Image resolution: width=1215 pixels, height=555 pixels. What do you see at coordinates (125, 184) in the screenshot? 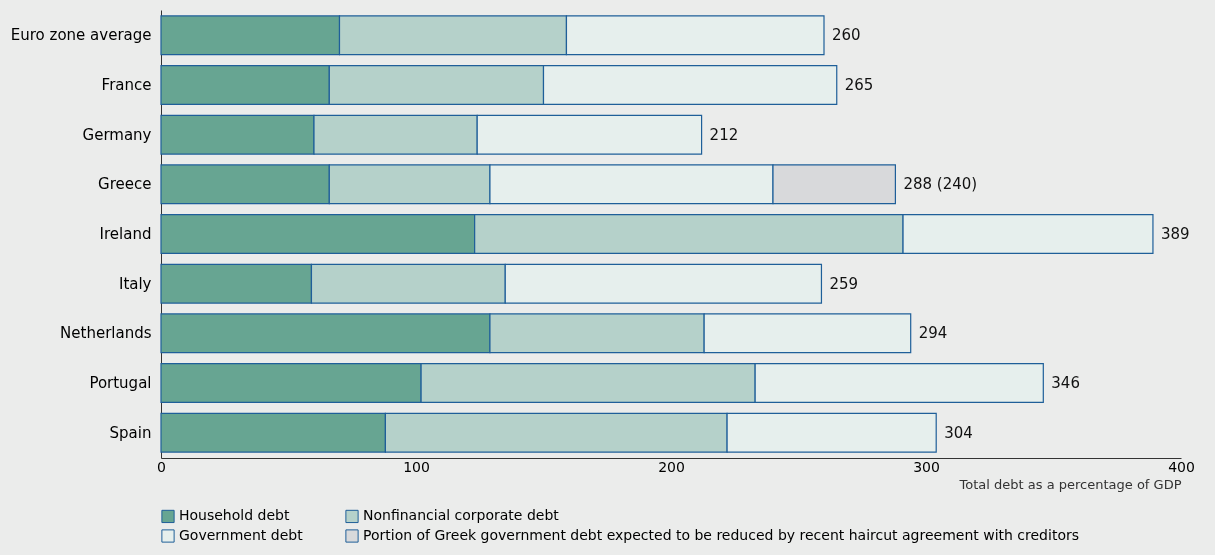
I see `y-tick-label: Greece` at bounding box center [125, 184].